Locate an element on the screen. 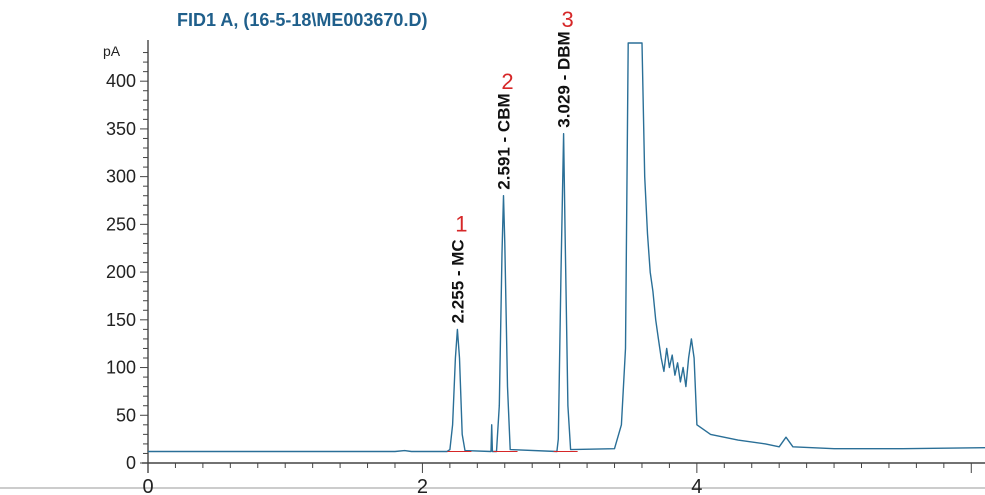 The height and width of the screenshot is (495, 985). x-tick-label: 4 is located at coordinates (696, 485).